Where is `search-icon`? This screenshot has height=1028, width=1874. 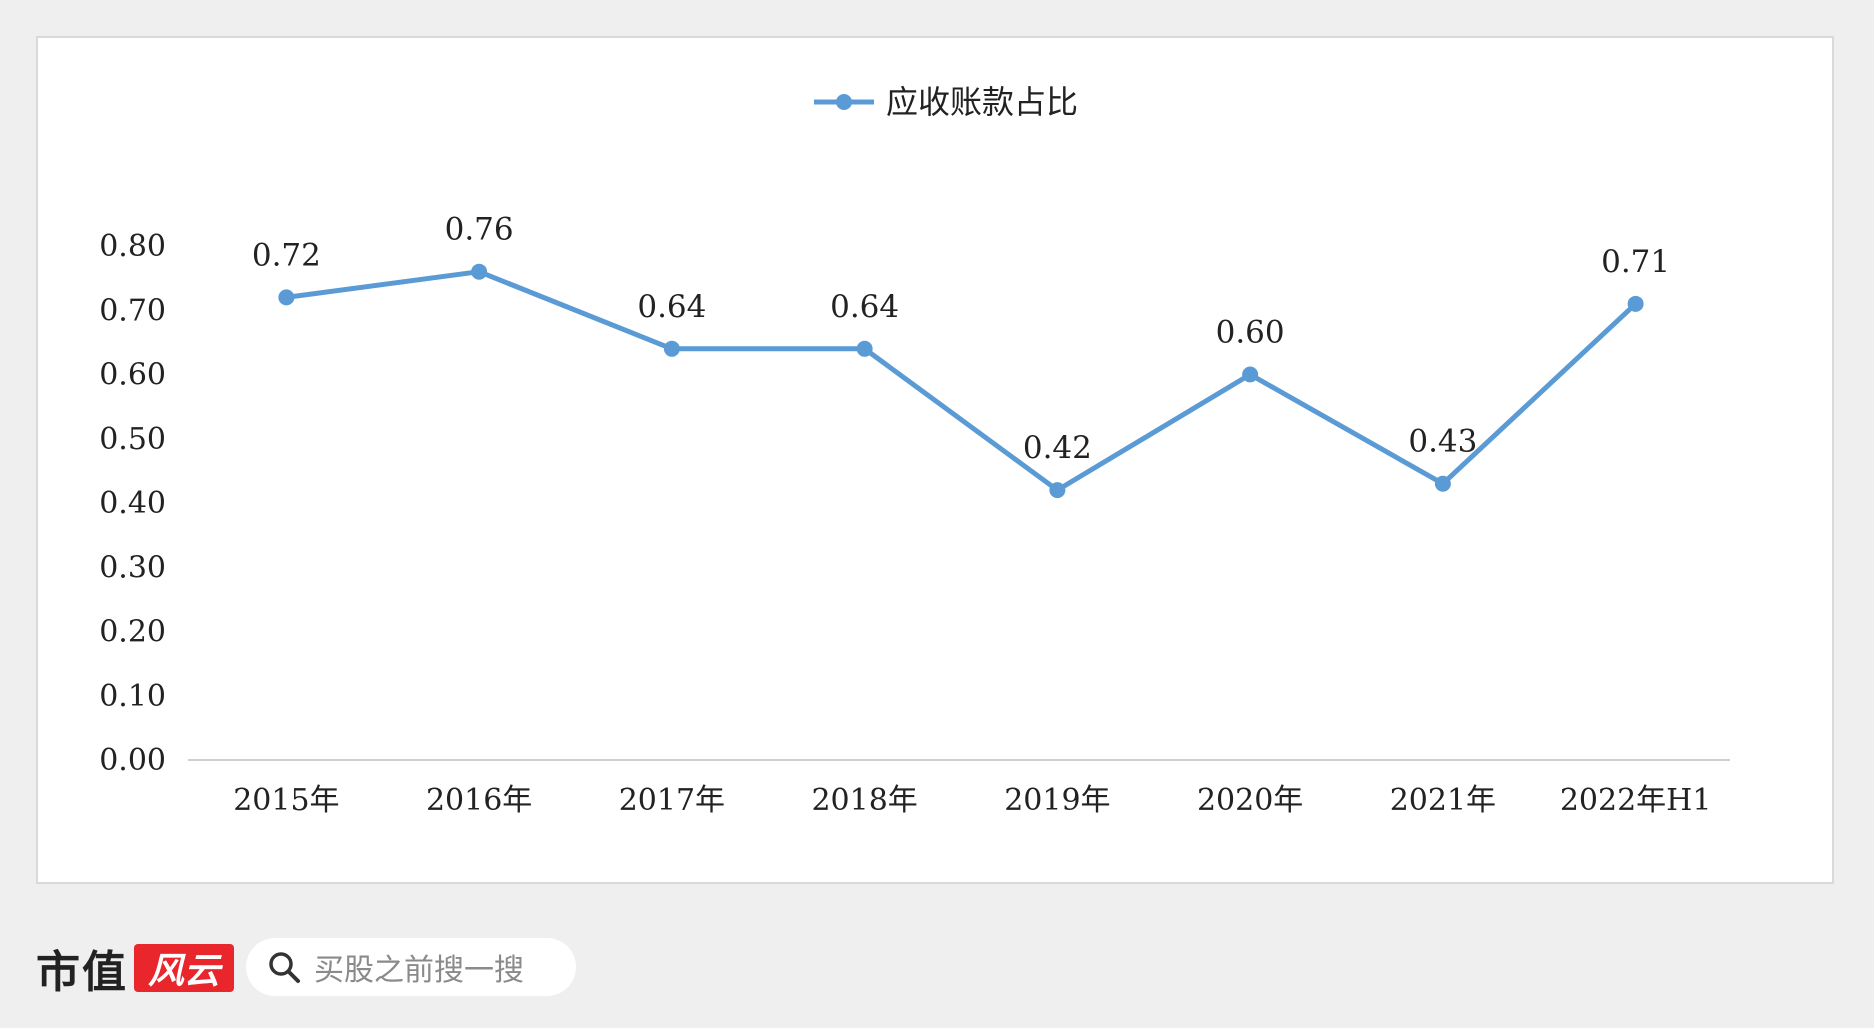 search-icon is located at coordinates (284, 967).